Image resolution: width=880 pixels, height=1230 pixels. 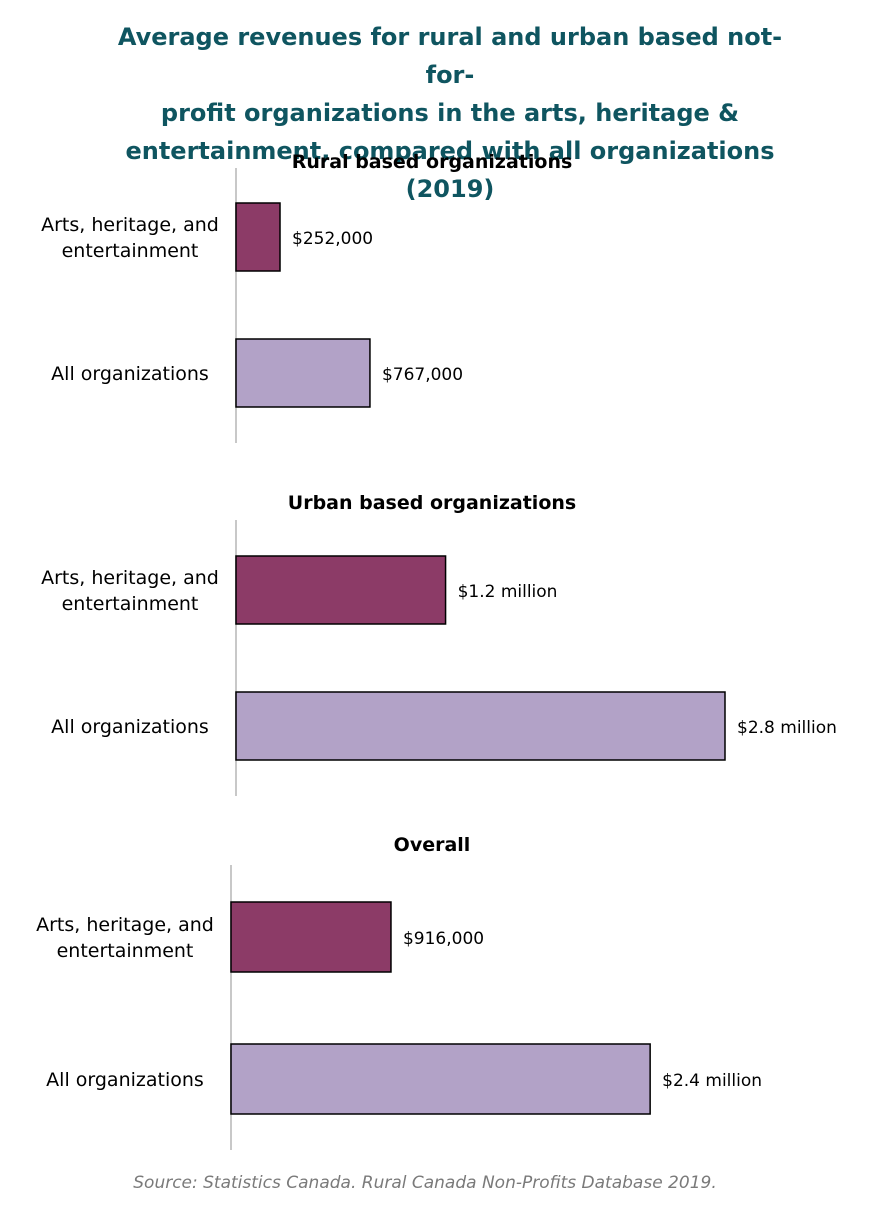 I want to click on panel-title: Rural based organizations, so click(x=432, y=162).